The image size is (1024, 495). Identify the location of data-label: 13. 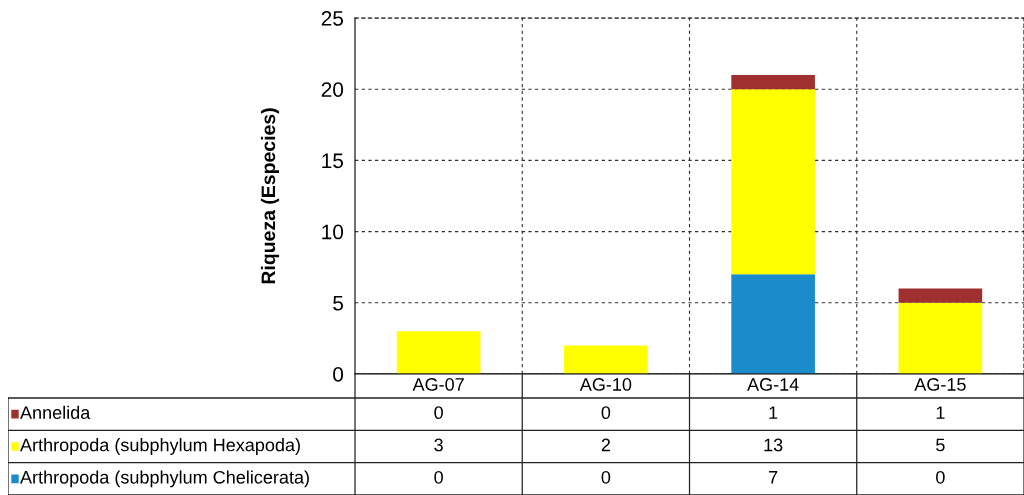
(773, 445).